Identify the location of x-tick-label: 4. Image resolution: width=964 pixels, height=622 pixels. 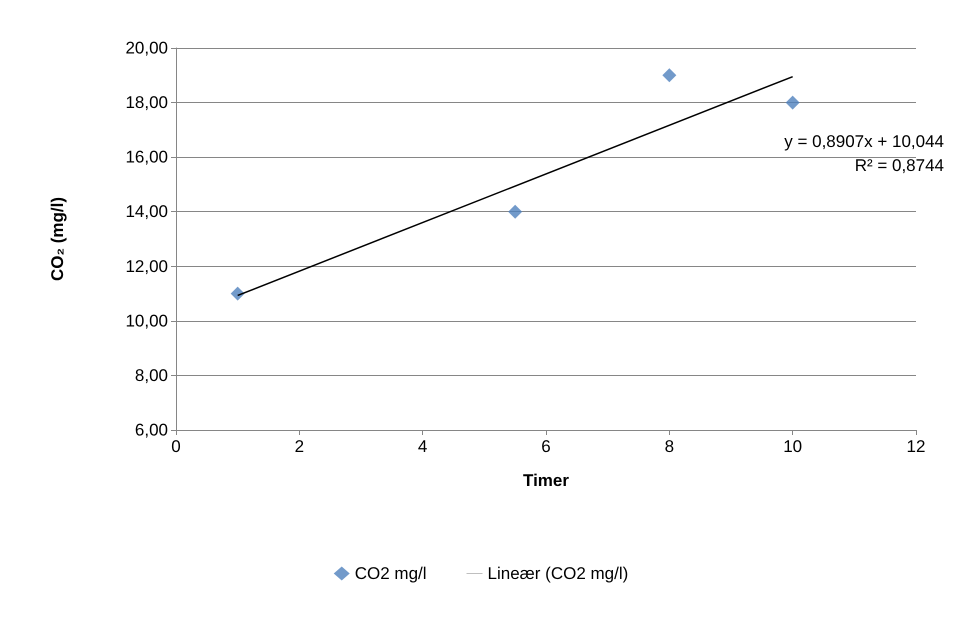
(423, 446).